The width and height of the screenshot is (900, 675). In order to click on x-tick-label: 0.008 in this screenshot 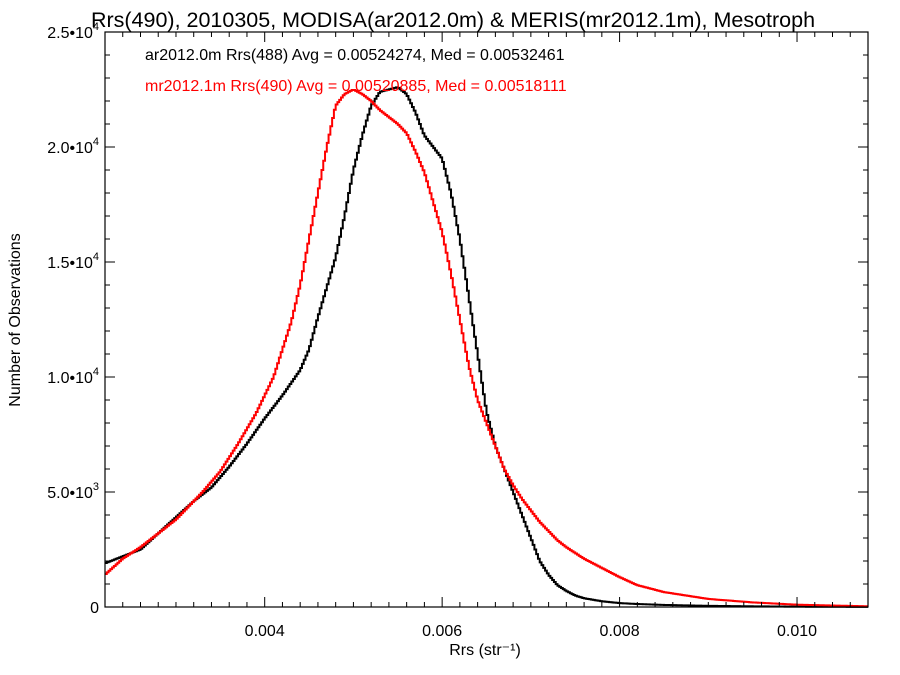, I will do `click(620, 631)`.